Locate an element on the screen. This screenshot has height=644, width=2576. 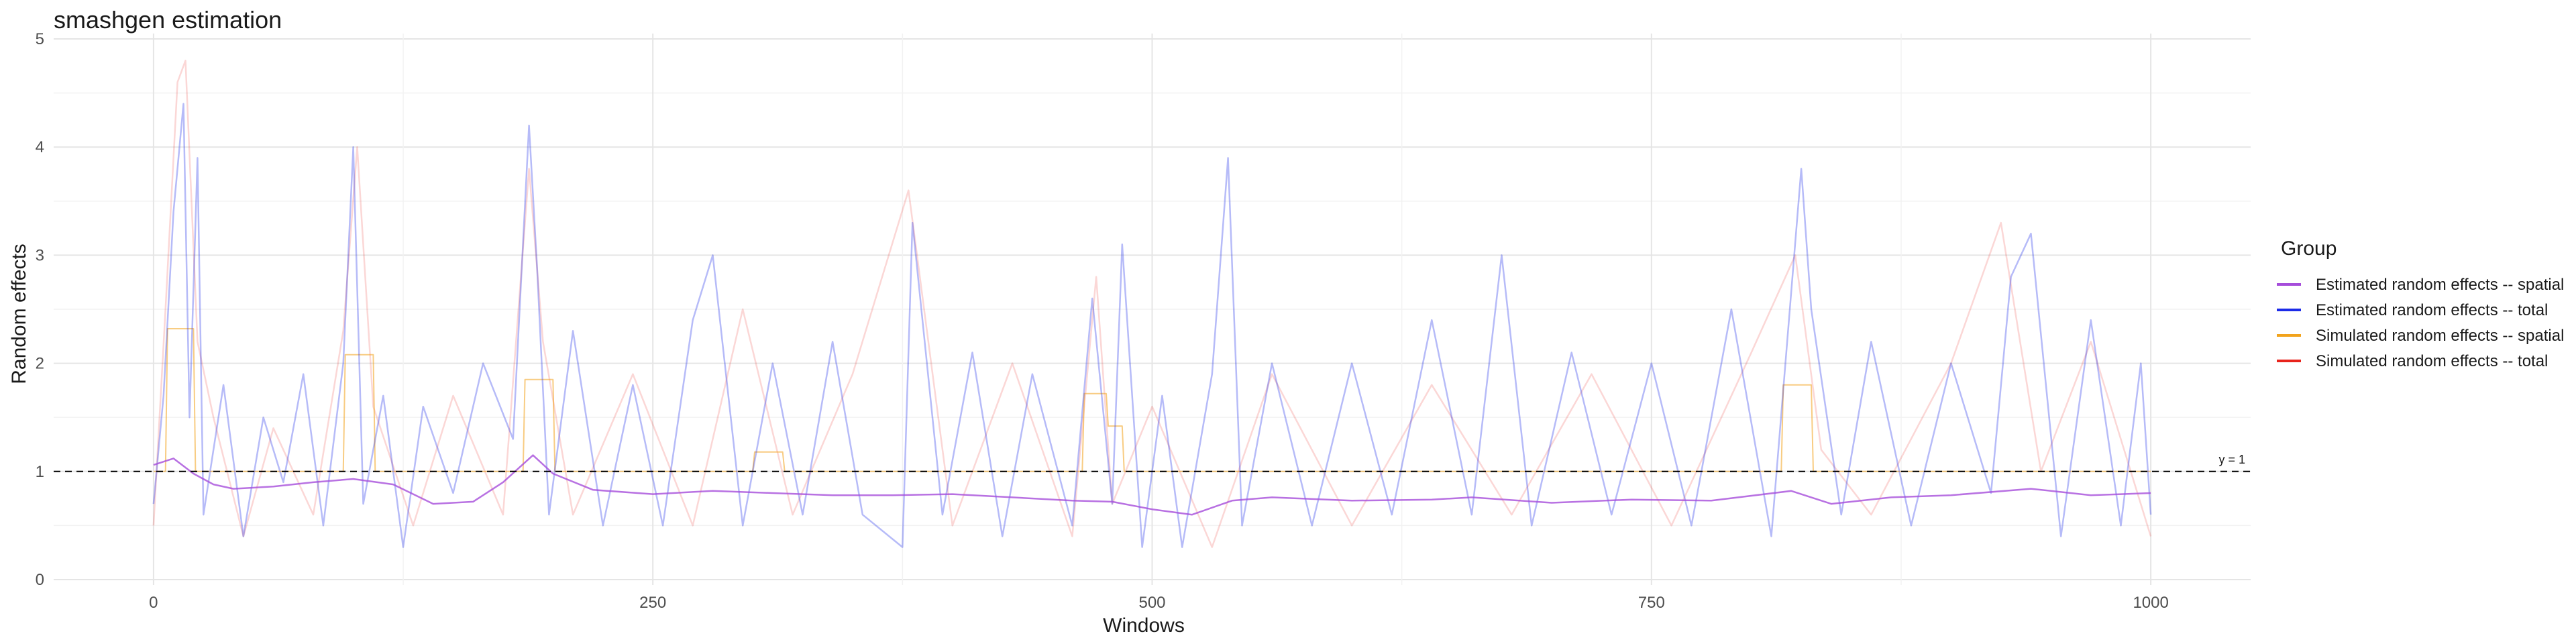
x-axis-label: Windows is located at coordinates (1144, 625).